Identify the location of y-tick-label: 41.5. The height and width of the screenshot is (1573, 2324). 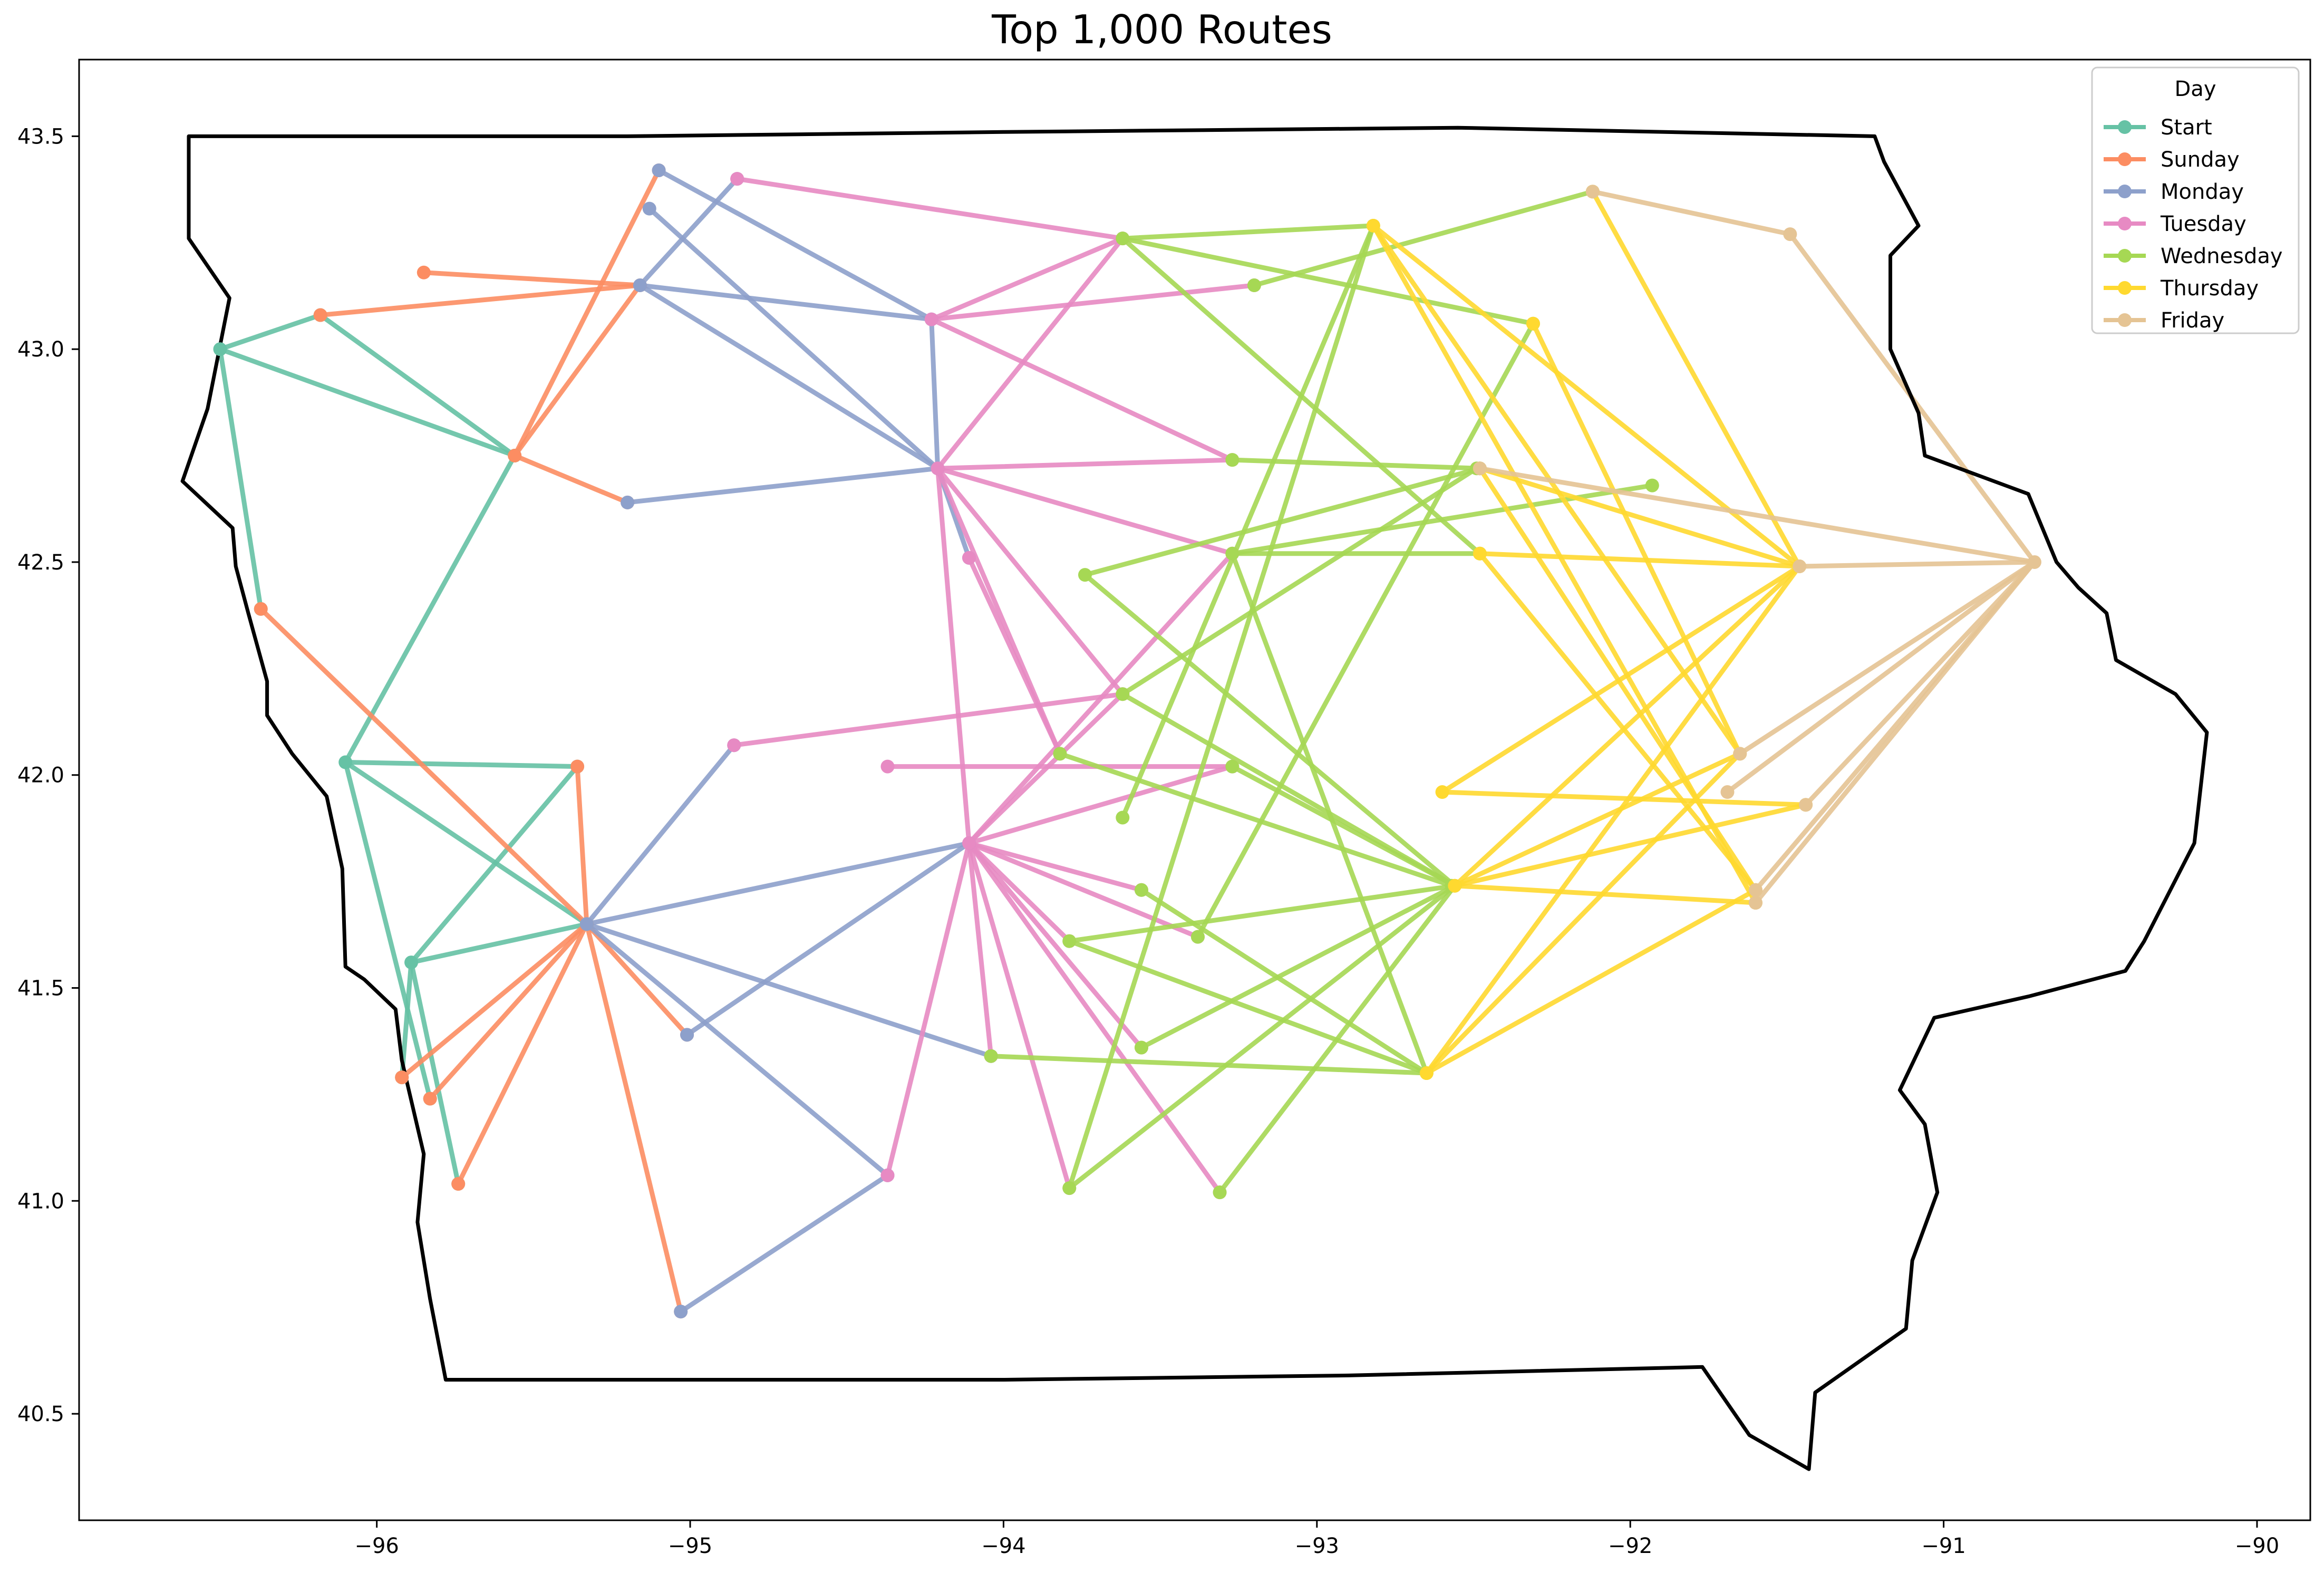
(41, 989).